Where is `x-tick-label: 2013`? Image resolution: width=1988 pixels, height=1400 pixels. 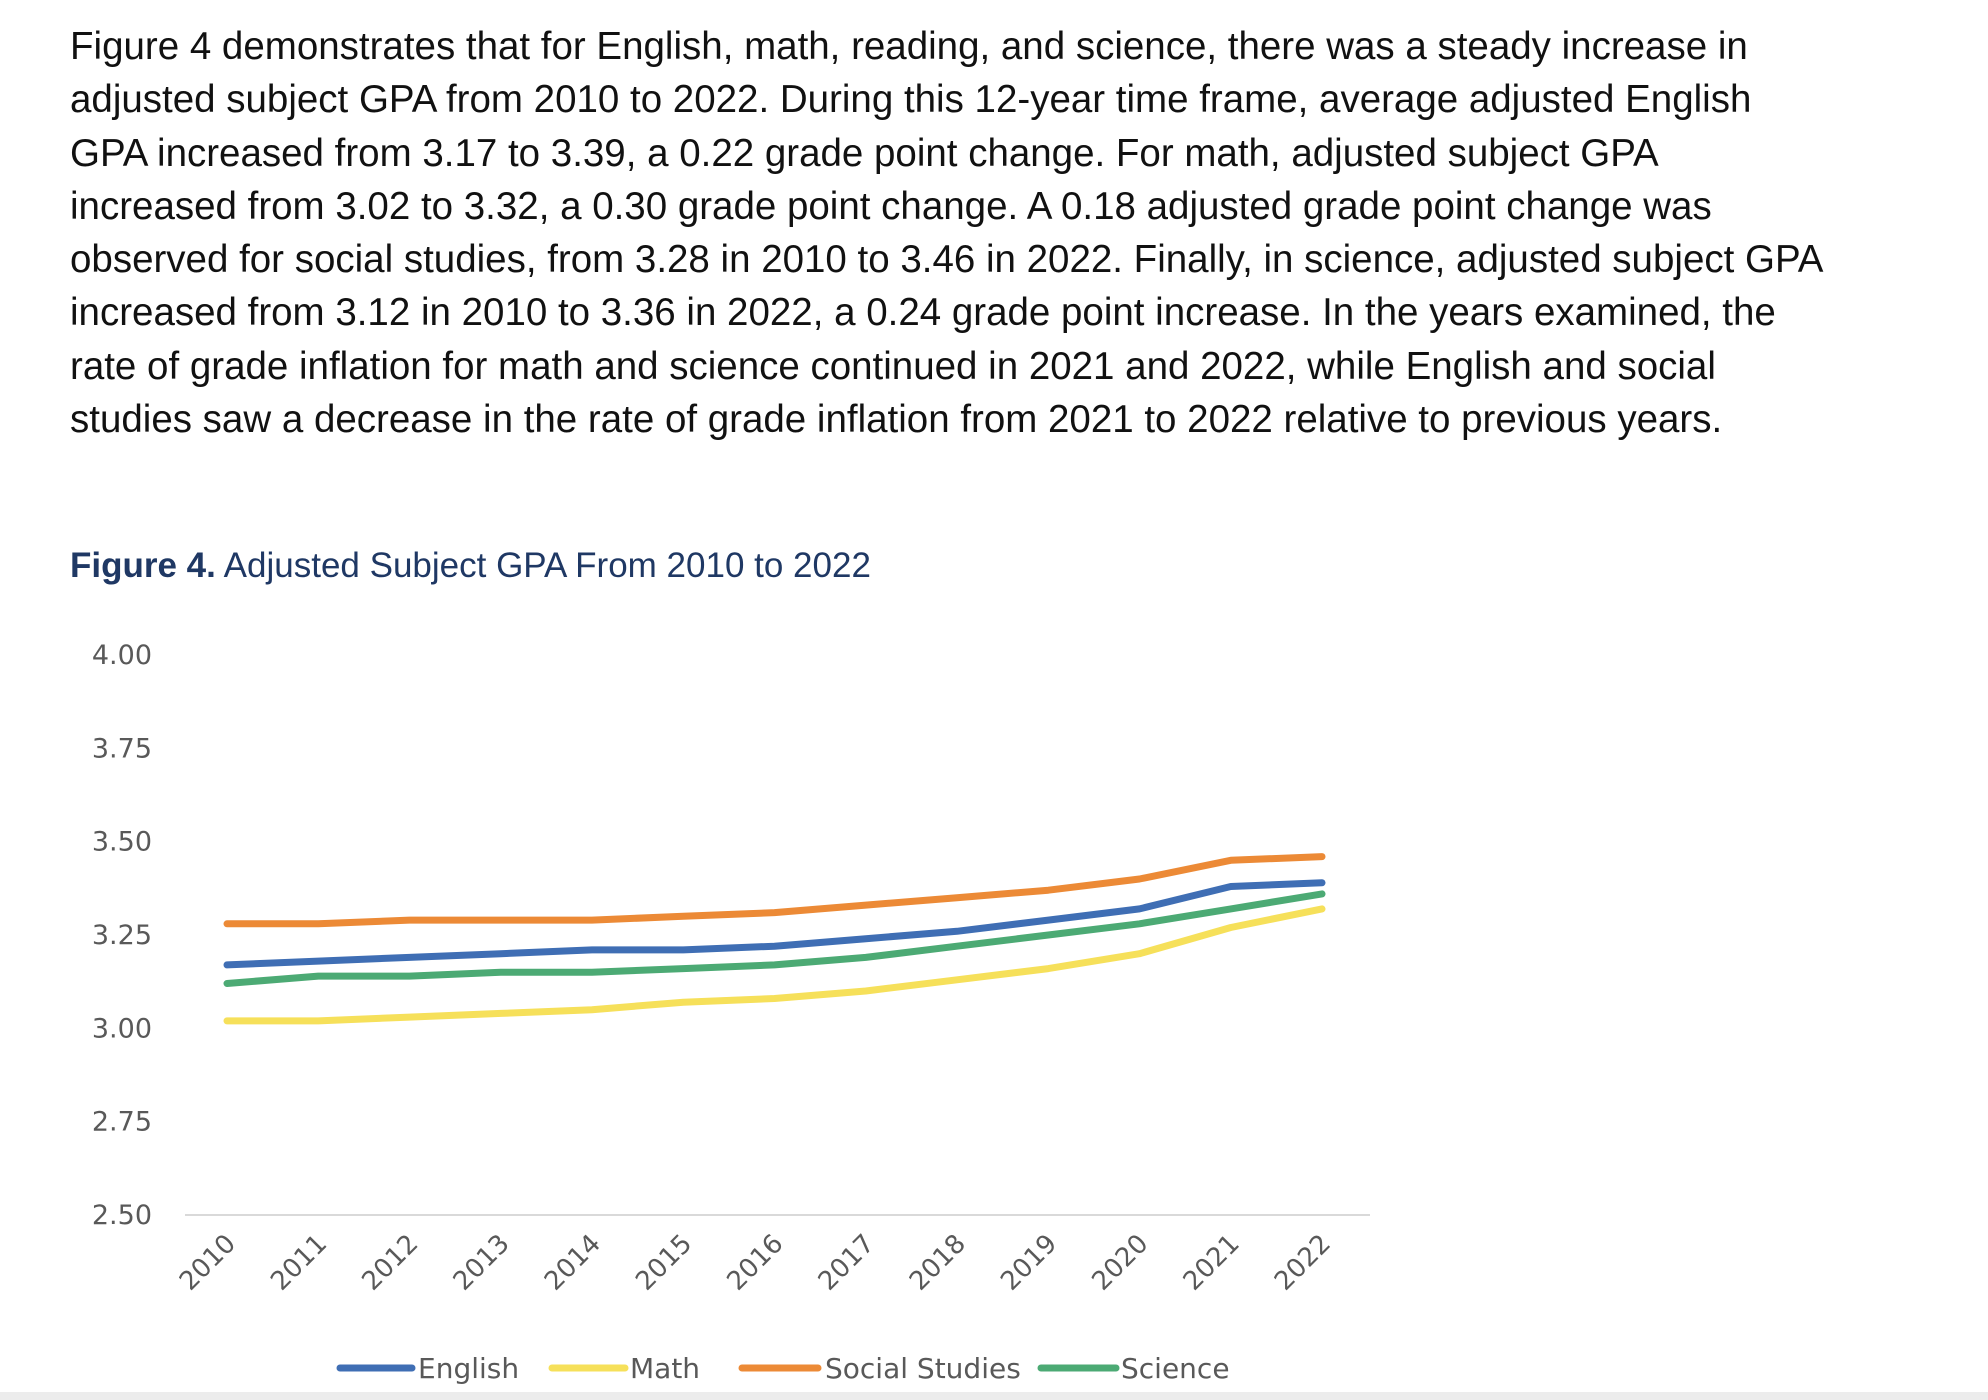
x-tick-label: 2013 is located at coordinates (482, 1263).